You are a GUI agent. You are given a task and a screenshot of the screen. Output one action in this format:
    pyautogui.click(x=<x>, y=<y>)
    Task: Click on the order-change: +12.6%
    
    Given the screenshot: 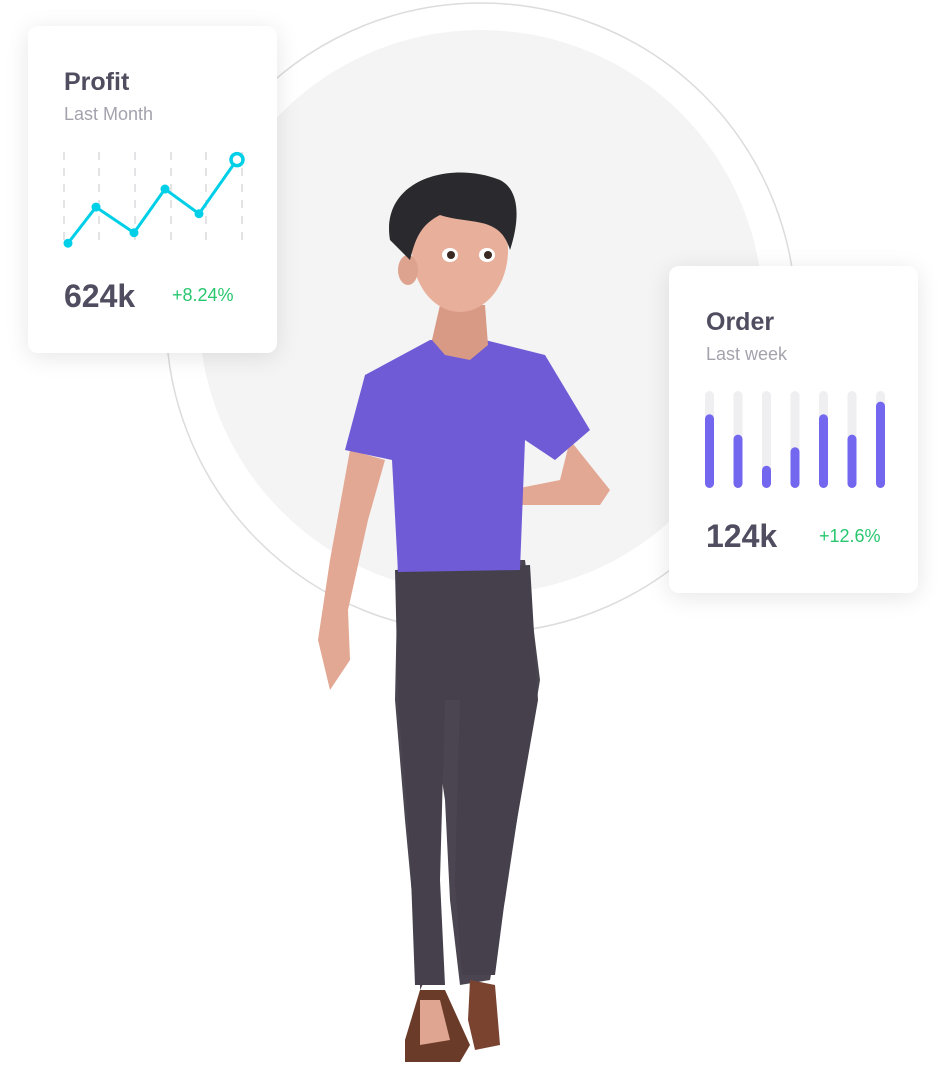 What is the action you would take?
    pyautogui.click(x=850, y=536)
    